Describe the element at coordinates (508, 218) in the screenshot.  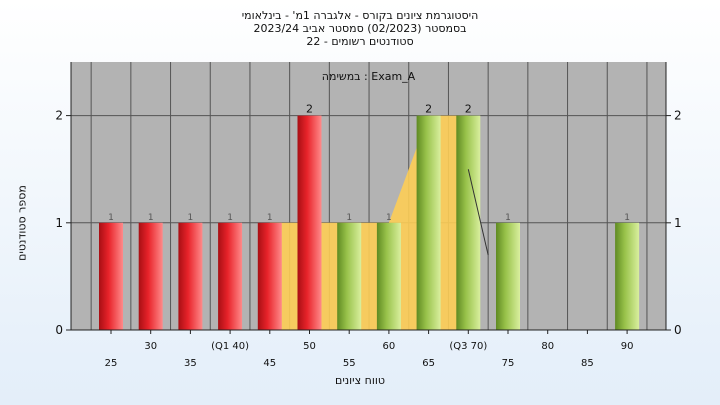
I see `bar-value-label-75: 1` at that location.